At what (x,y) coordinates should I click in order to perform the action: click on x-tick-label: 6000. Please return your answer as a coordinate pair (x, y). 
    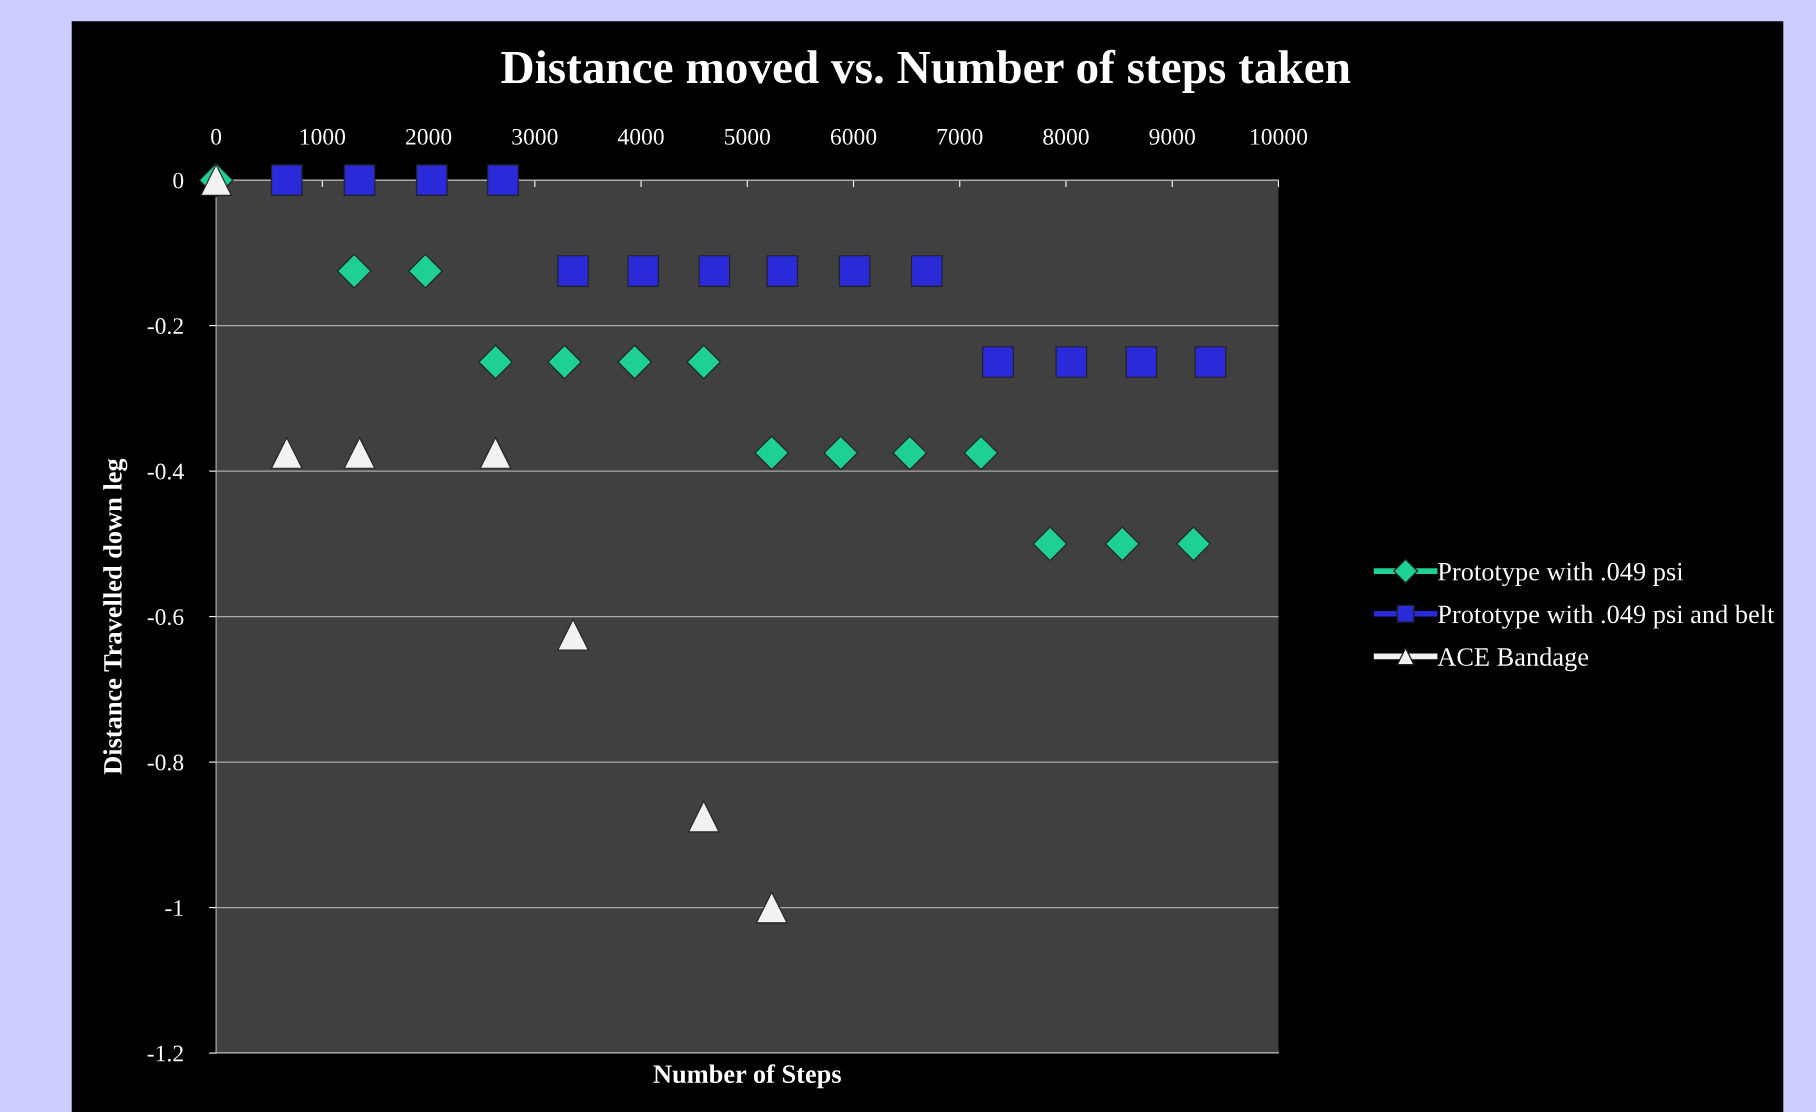
    Looking at the image, I should click on (853, 136).